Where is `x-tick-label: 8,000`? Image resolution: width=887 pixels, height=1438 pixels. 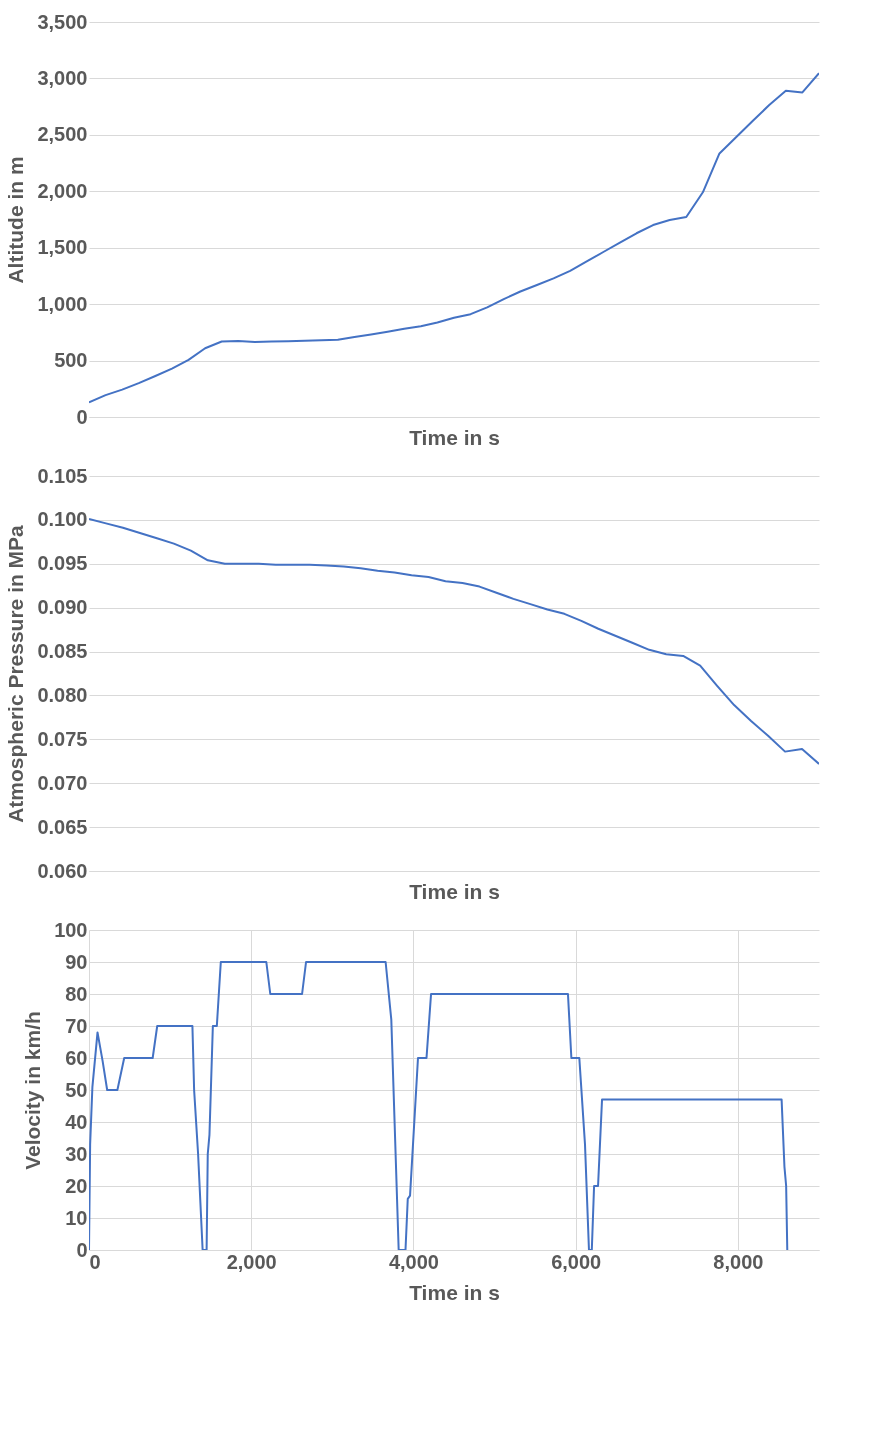
x-tick-label: 8,000 is located at coordinates (738, 1261).